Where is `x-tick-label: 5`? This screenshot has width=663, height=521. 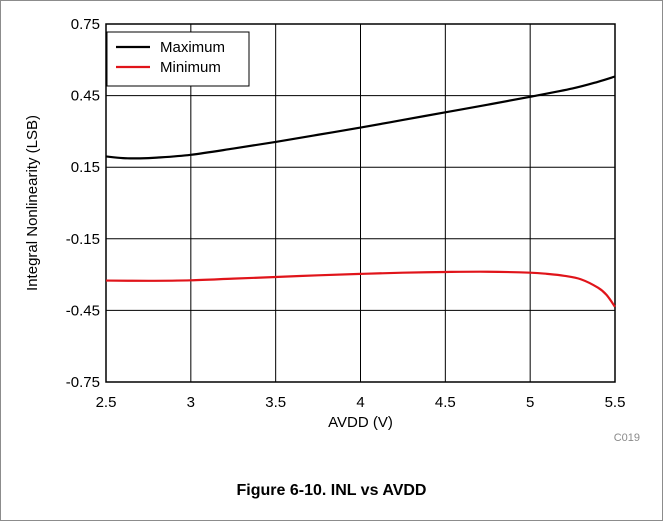
x-tick-label: 5 is located at coordinates (530, 402).